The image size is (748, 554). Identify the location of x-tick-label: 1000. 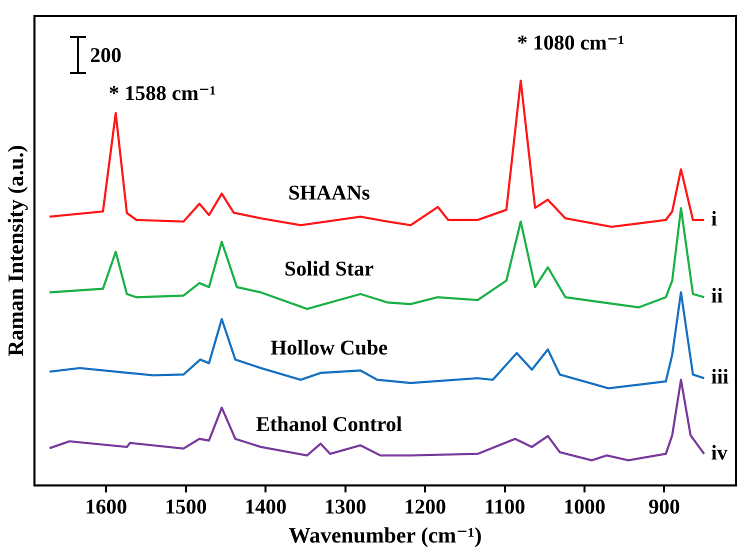
(585, 506).